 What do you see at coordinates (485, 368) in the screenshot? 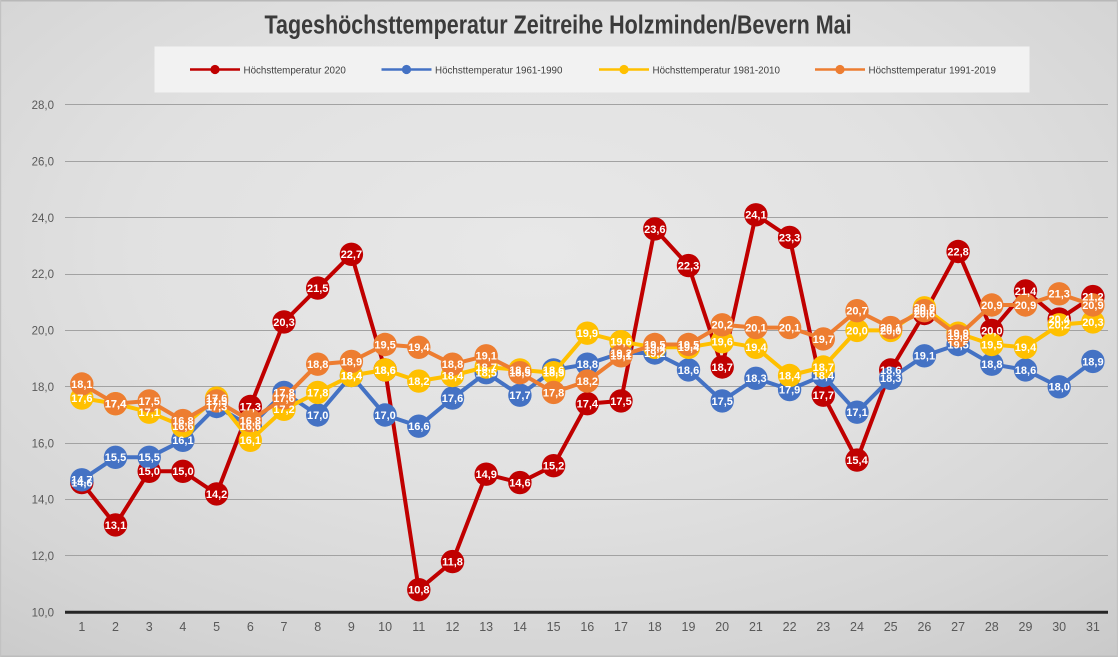
I see `svg-text: 18,7` at bounding box center [485, 368].